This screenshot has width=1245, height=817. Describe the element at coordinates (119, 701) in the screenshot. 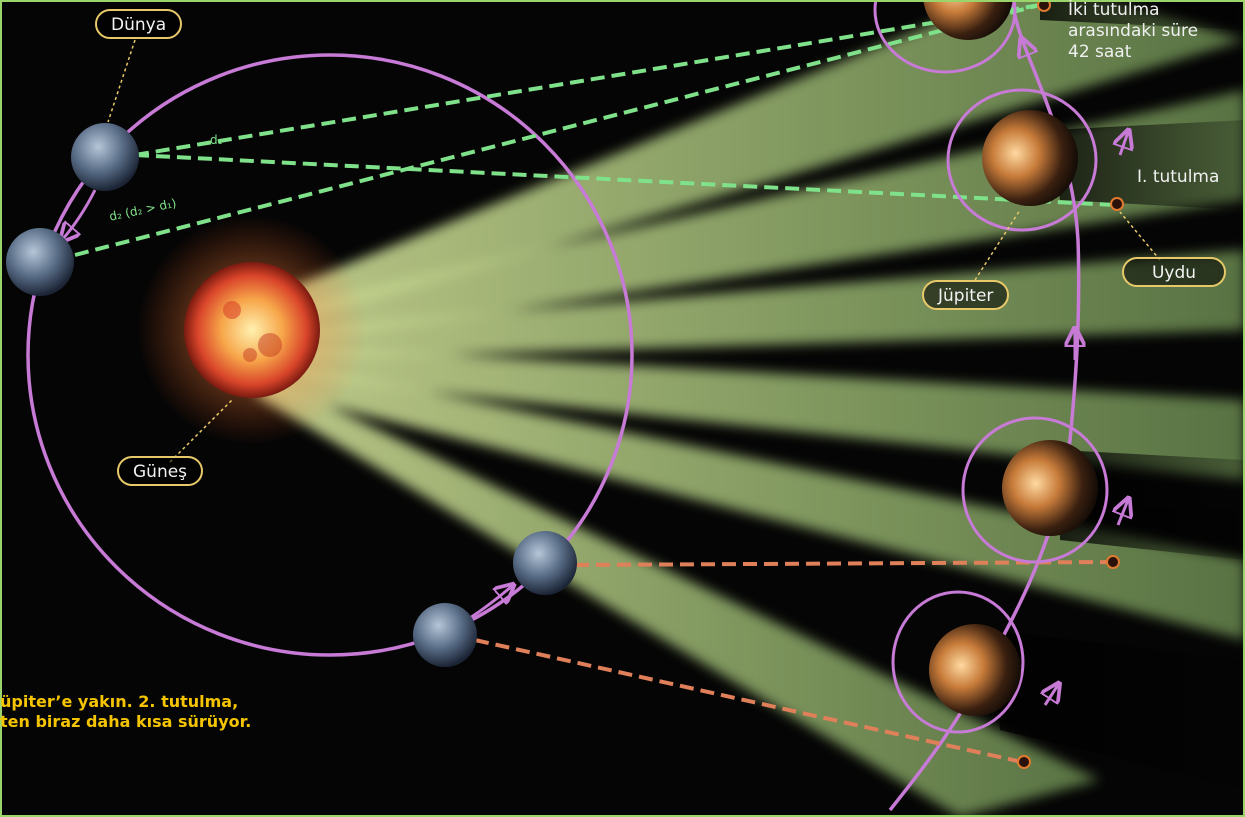

I see `caption-line1: üpiter’e yakın. 2. tutulma,` at that location.